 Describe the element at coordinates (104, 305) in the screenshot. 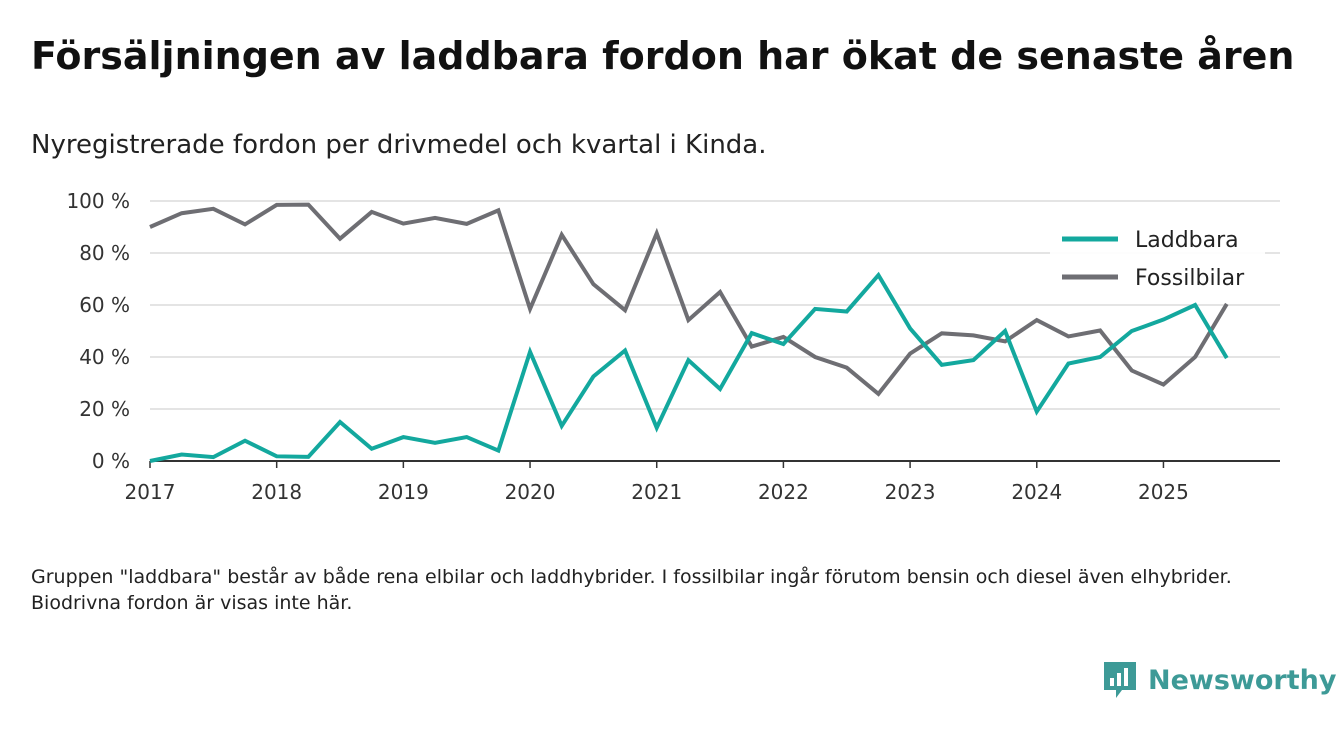

I see `y-tick-label: 60 %` at that location.